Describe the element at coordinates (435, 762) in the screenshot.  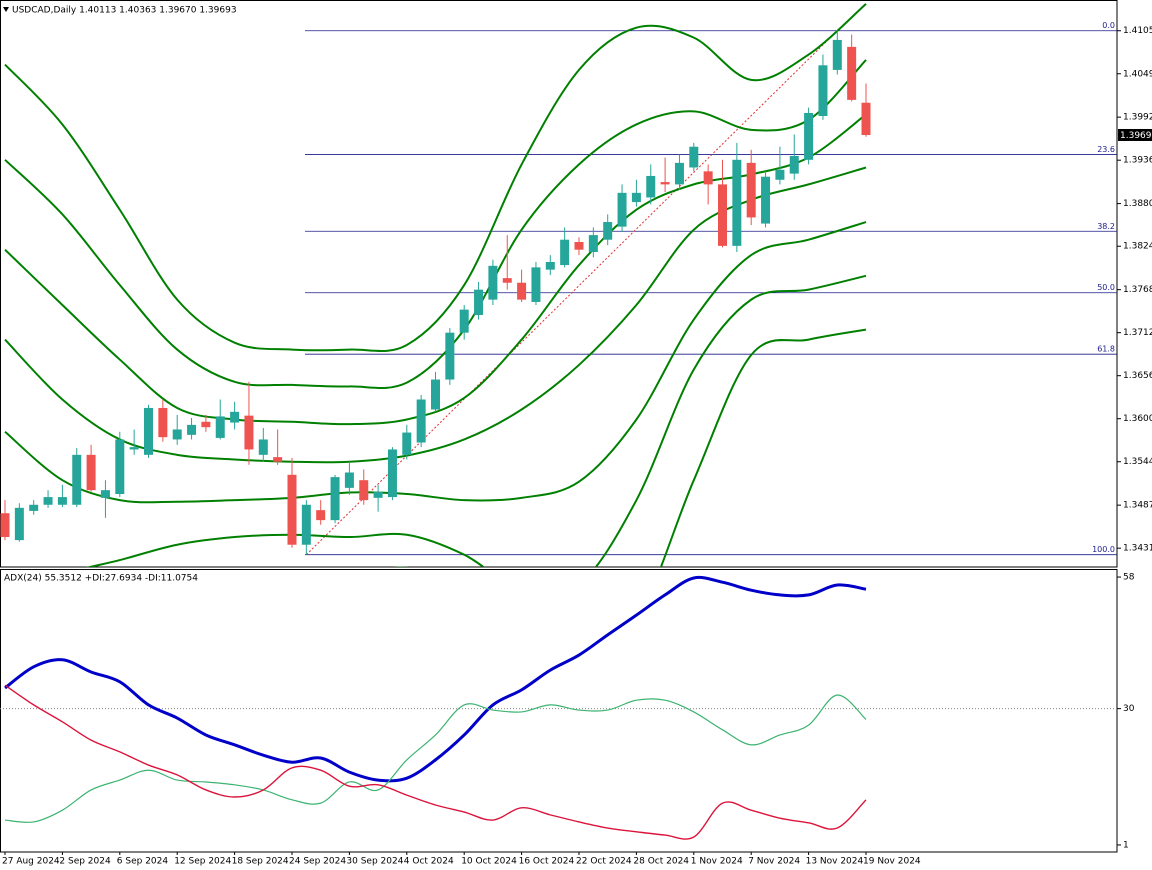
I see `indicator-line` at that location.